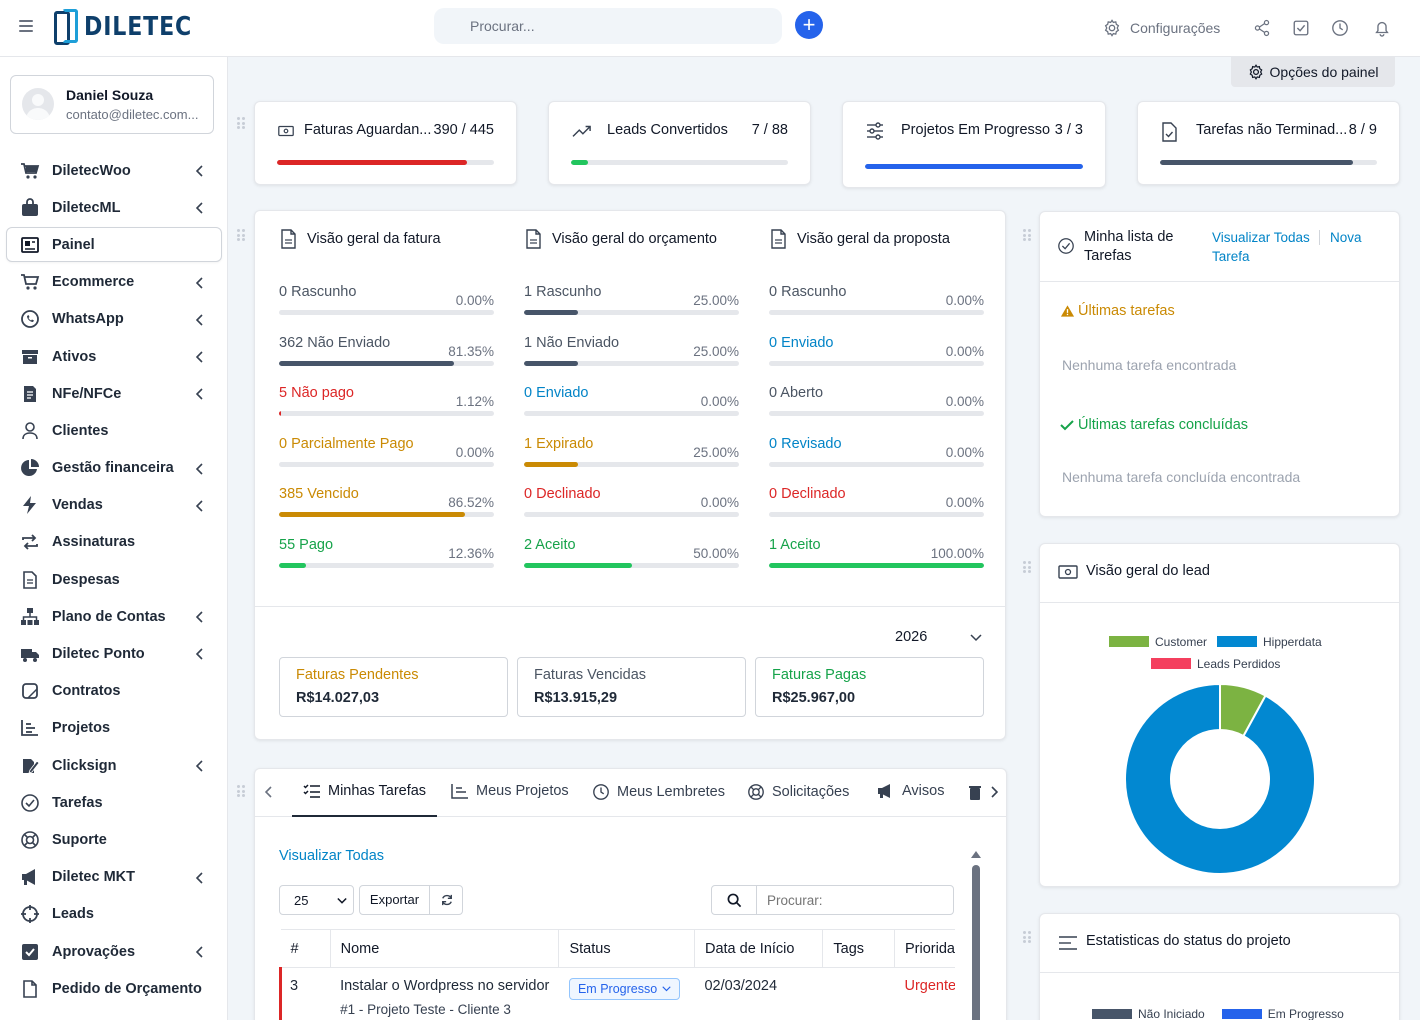  I want to click on overview-row: 1 Aceito 100.00%, so click(876, 562).